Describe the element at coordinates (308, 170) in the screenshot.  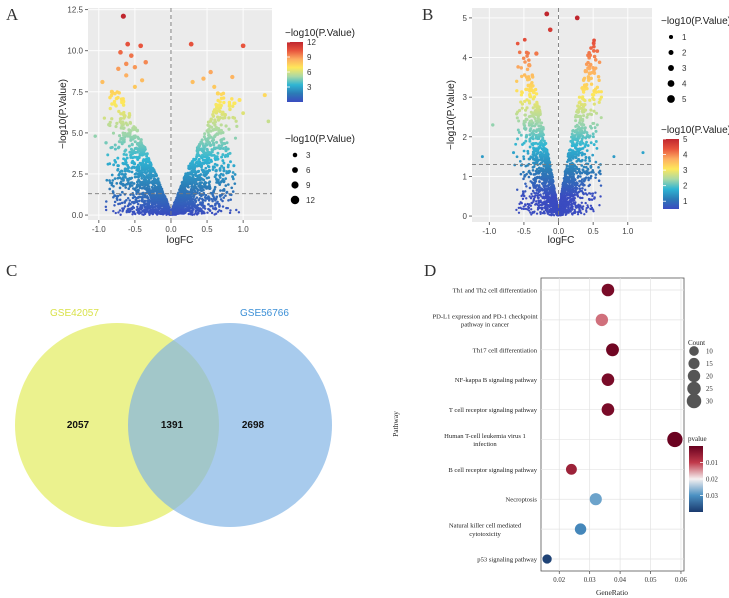
I see `size-legend-label: 6` at that location.